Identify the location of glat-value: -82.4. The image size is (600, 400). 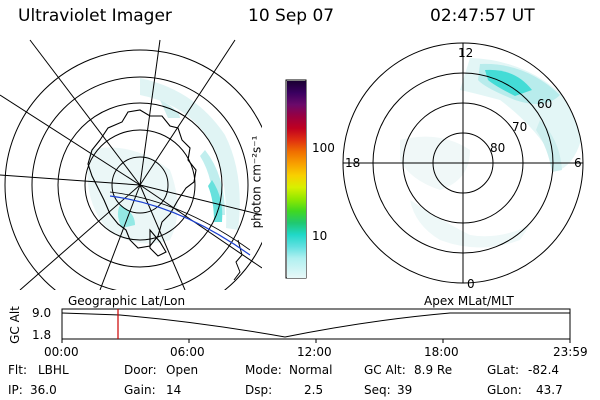
(544, 370).